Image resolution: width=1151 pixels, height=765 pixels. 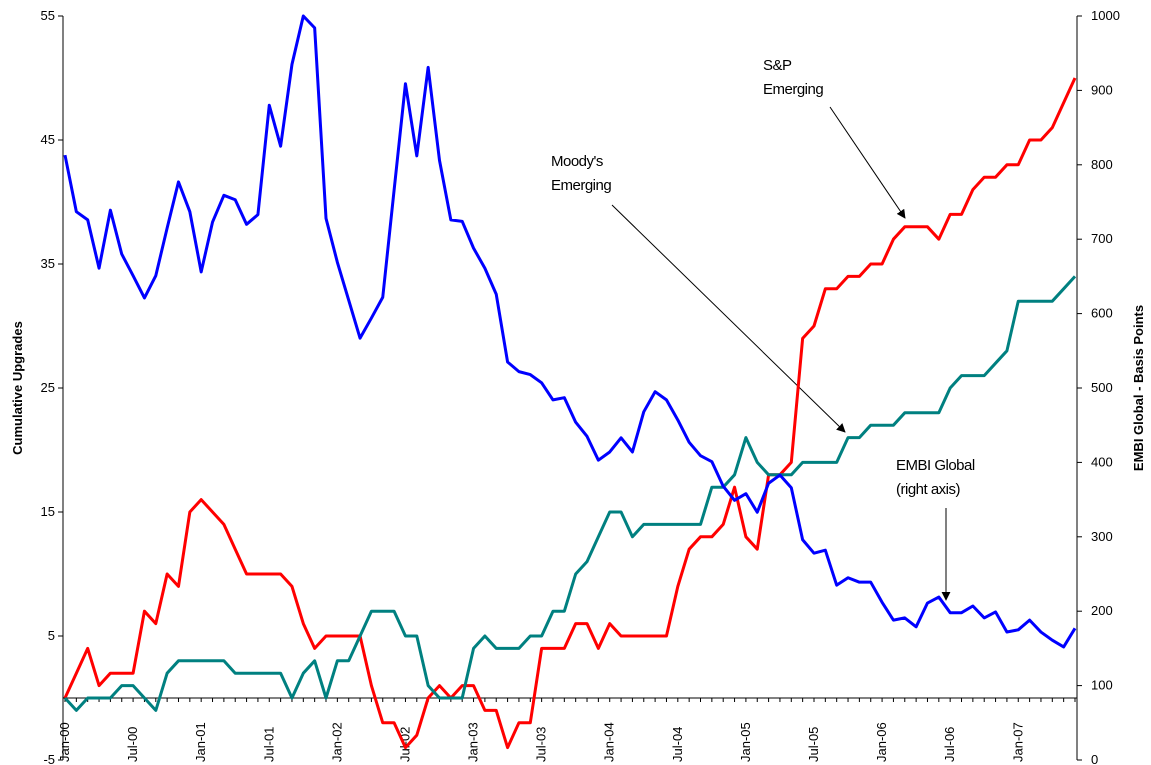 I want to click on y2-tick-label: 500, so click(x=1102, y=387).